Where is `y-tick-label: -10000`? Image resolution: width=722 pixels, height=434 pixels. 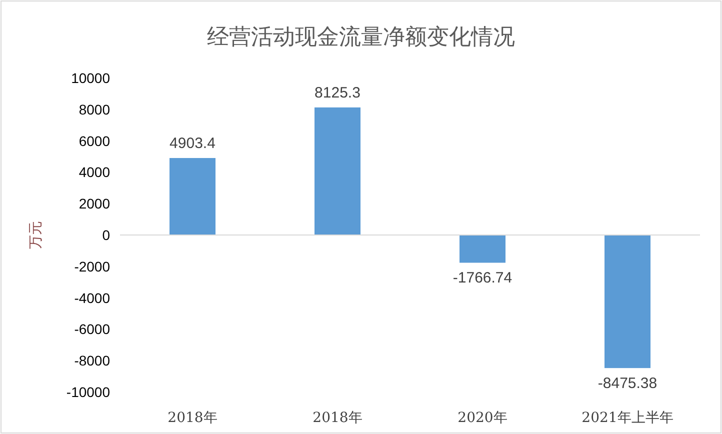 y-tick-label: -10000 is located at coordinates (88, 392).